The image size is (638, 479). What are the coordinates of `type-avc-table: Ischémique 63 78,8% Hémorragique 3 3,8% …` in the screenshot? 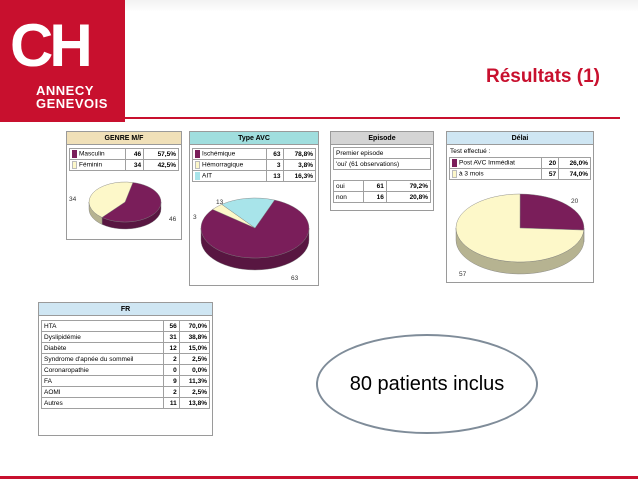 It's located at (254, 165).